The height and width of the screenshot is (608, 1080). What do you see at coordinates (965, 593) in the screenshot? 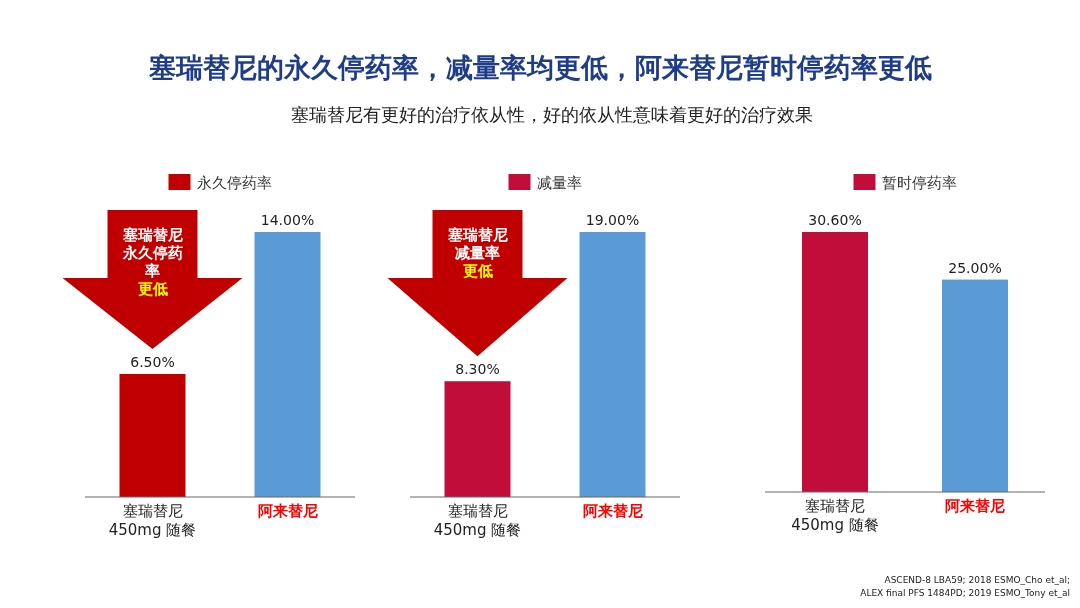
I see `text: ALEX final PFS 1484PD; 2019 ESMO_Tony et_al` at bounding box center [965, 593].